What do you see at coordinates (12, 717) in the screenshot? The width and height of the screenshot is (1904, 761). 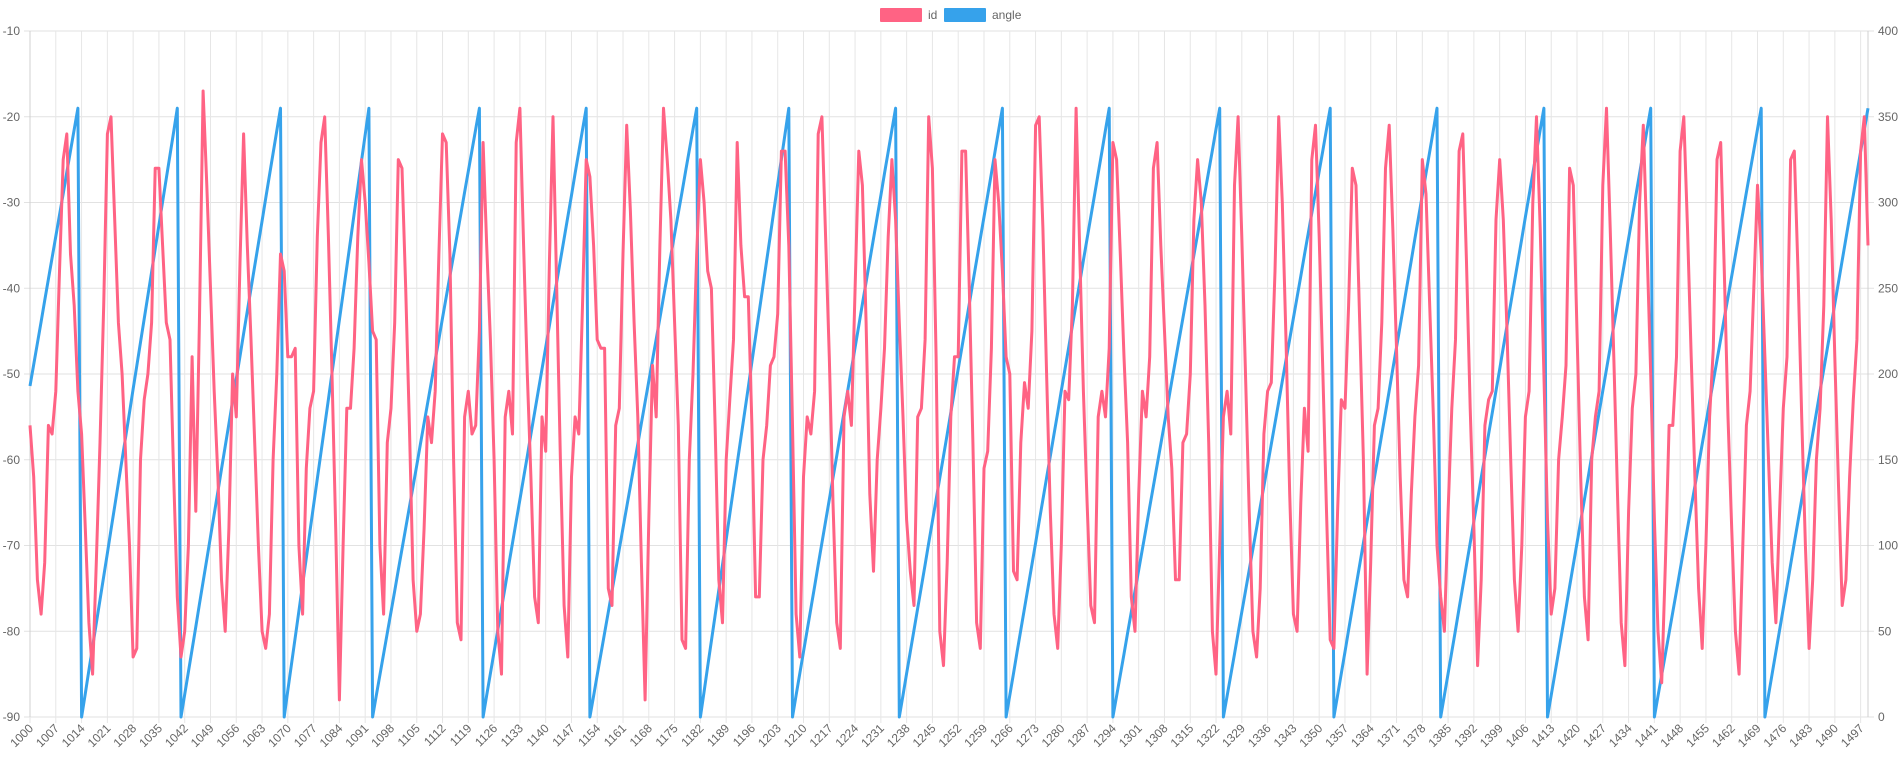 I see `y-left-tick-label: -90` at bounding box center [12, 717].